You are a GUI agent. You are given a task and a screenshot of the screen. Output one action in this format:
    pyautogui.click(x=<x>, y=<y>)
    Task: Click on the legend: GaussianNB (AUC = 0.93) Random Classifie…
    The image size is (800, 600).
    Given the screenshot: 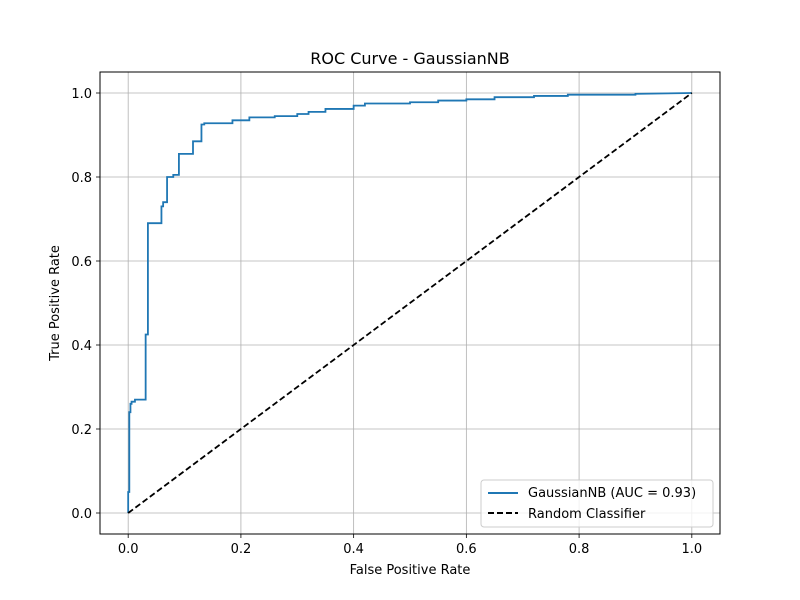 What is the action you would take?
    pyautogui.click(x=597, y=503)
    